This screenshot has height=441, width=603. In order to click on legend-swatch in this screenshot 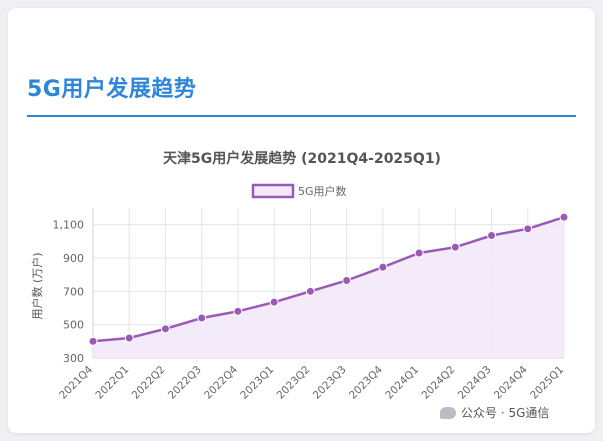, I will do `click(273, 191)`.